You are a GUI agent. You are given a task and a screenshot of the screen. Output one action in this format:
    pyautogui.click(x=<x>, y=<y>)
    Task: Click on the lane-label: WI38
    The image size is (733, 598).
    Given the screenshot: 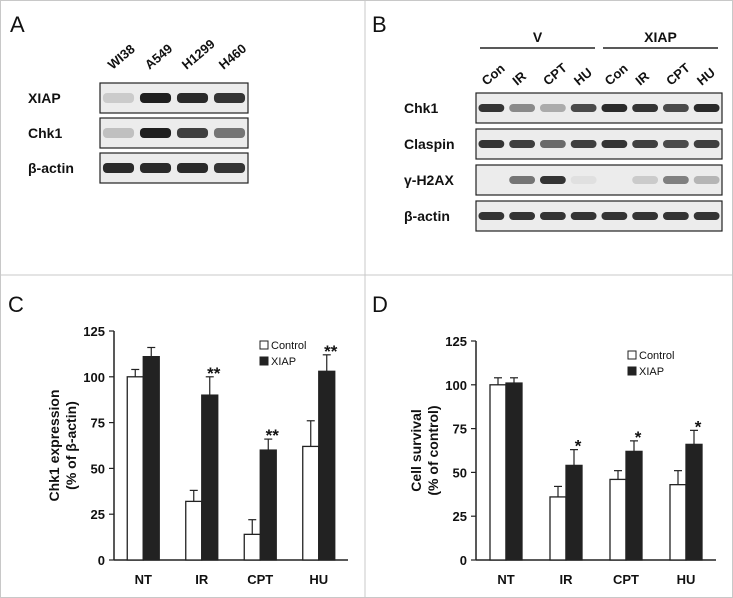 What is the action you would take?
    pyautogui.click(x=121, y=56)
    